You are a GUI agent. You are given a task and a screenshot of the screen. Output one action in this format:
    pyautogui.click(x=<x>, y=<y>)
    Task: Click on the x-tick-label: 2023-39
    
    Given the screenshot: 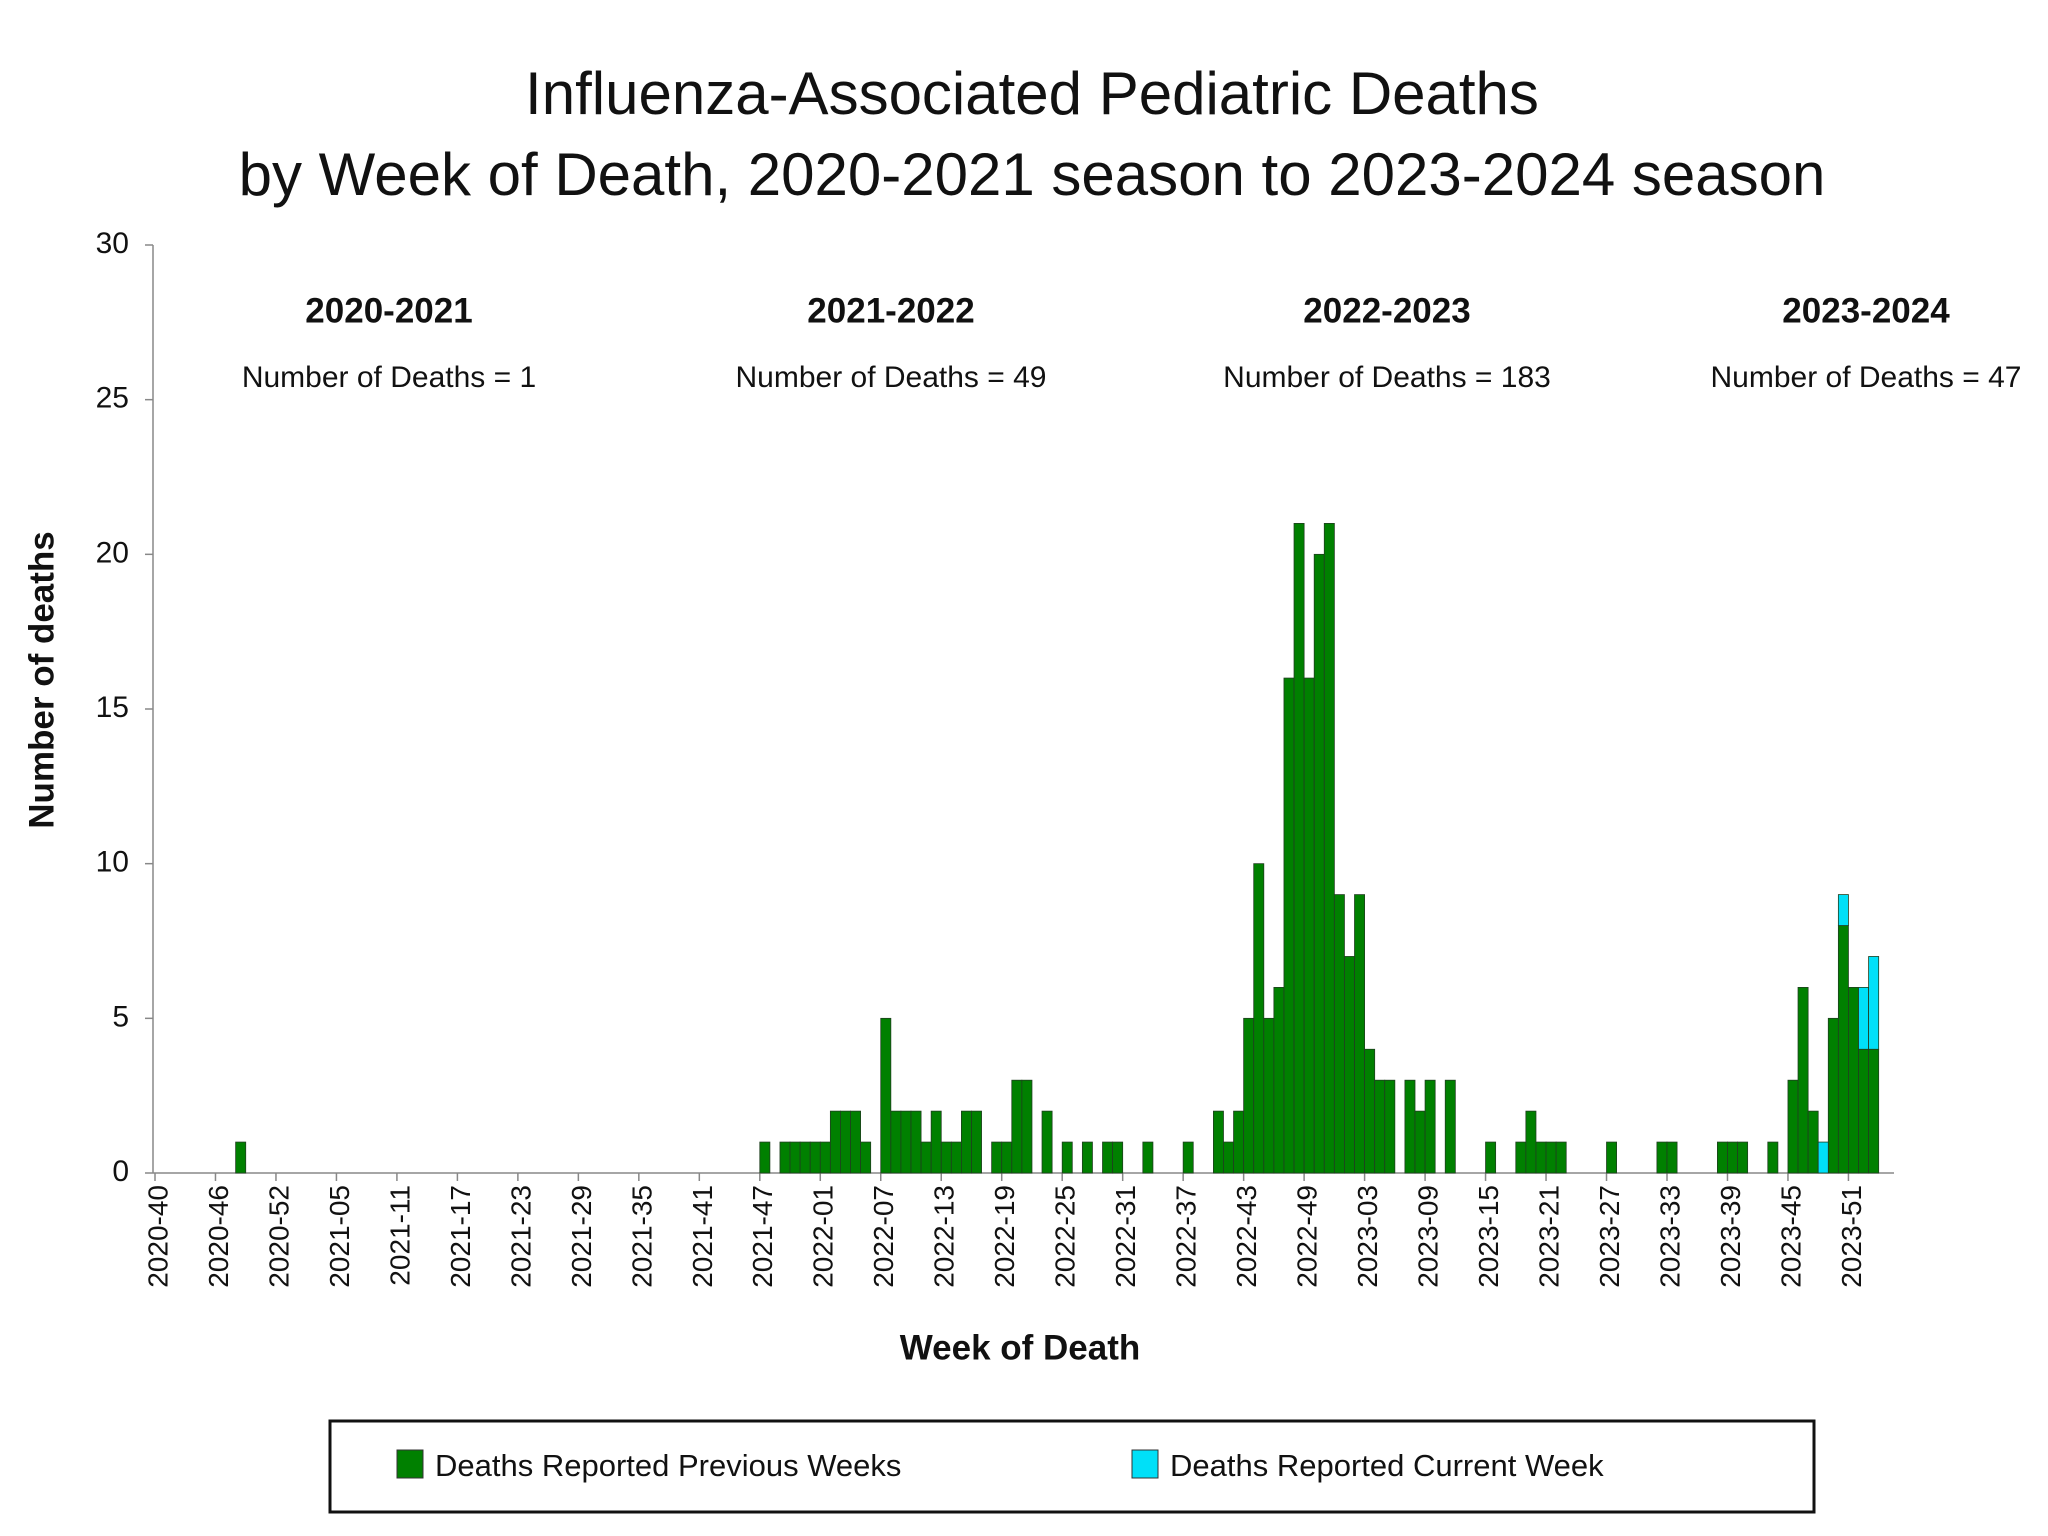 What is the action you would take?
    pyautogui.click(x=1730, y=1236)
    